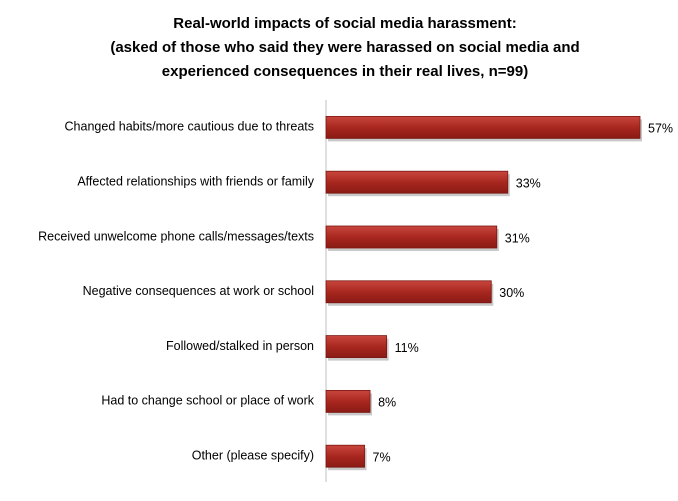 Image resolution: width=678 pixels, height=501 pixels. Describe the element at coordinates (528, 183) in the screenshot. I see `value-label: 33%` at that location.